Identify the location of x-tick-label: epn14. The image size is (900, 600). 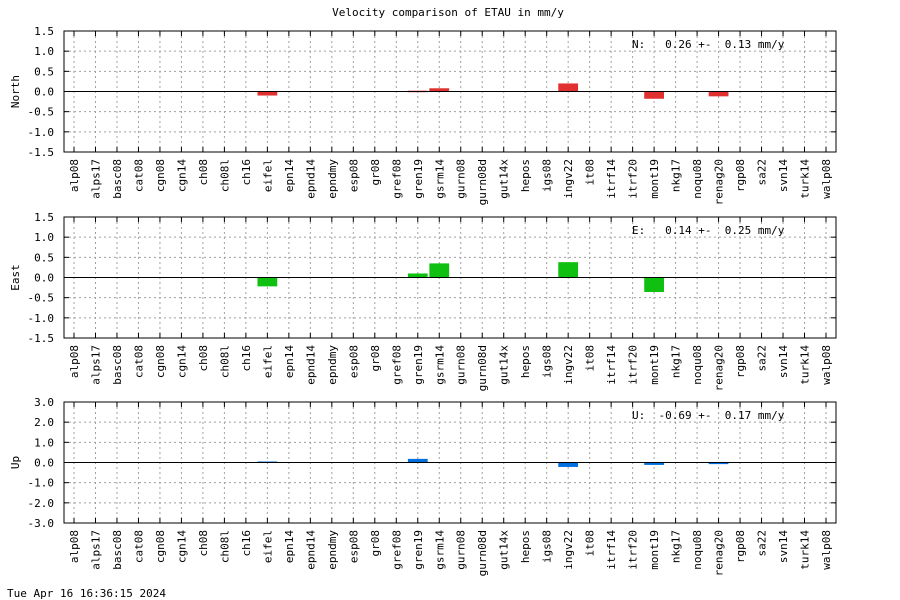
(289, 361).